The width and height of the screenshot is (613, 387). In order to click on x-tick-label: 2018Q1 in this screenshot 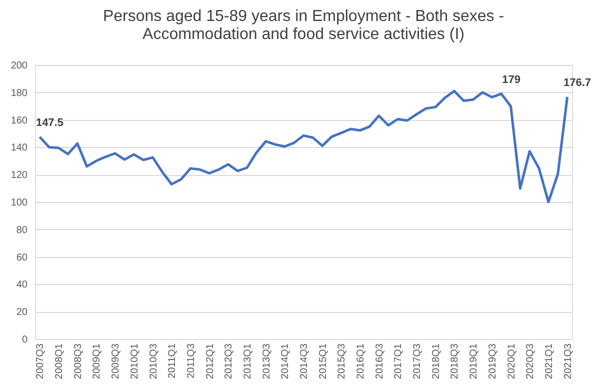, I will do `click(436, 361)`.